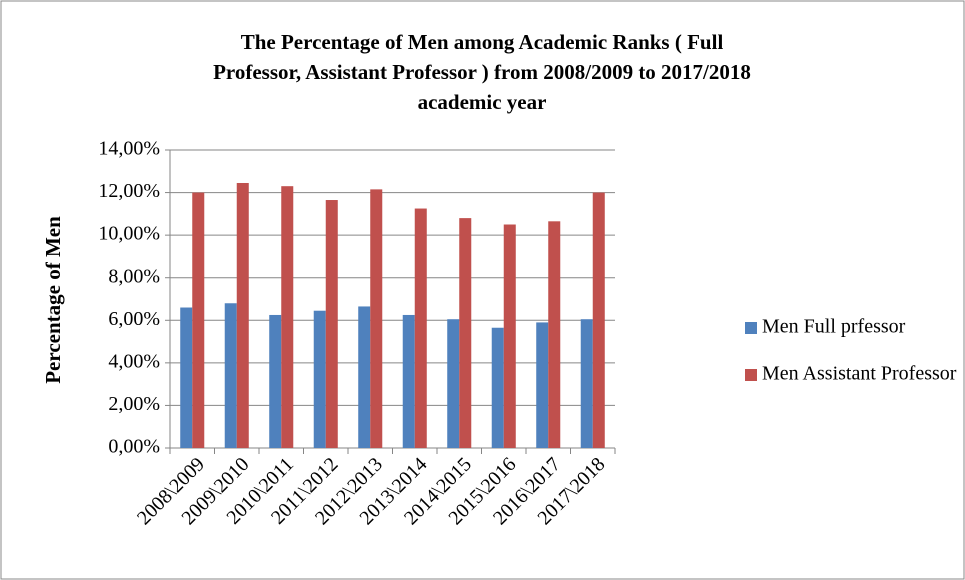  I want to click on y-axis-label: Percentage of Men, so click(53, 300).